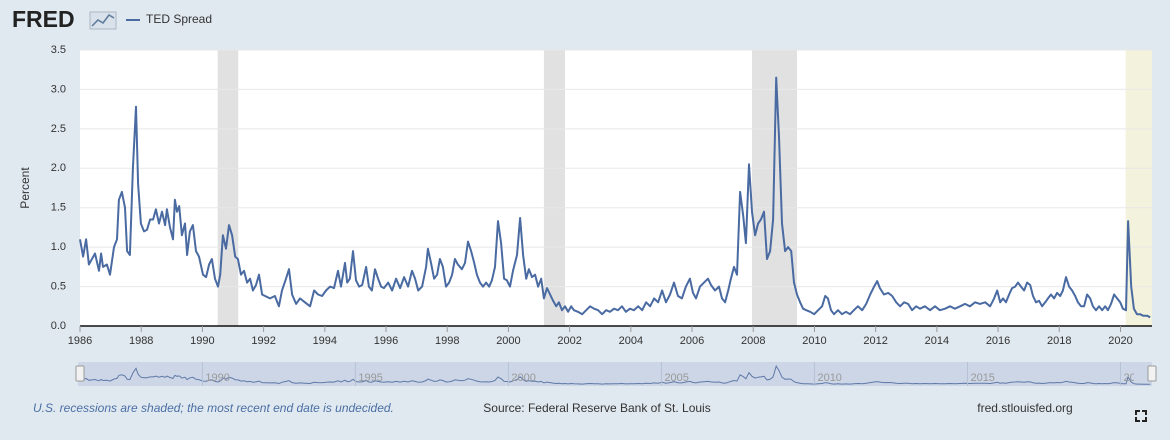 The image size is (1170, 440). What do you see at coordinates (615, 374) in the screenshot?
I see `navigator-line` at bounding box center [615, 374].